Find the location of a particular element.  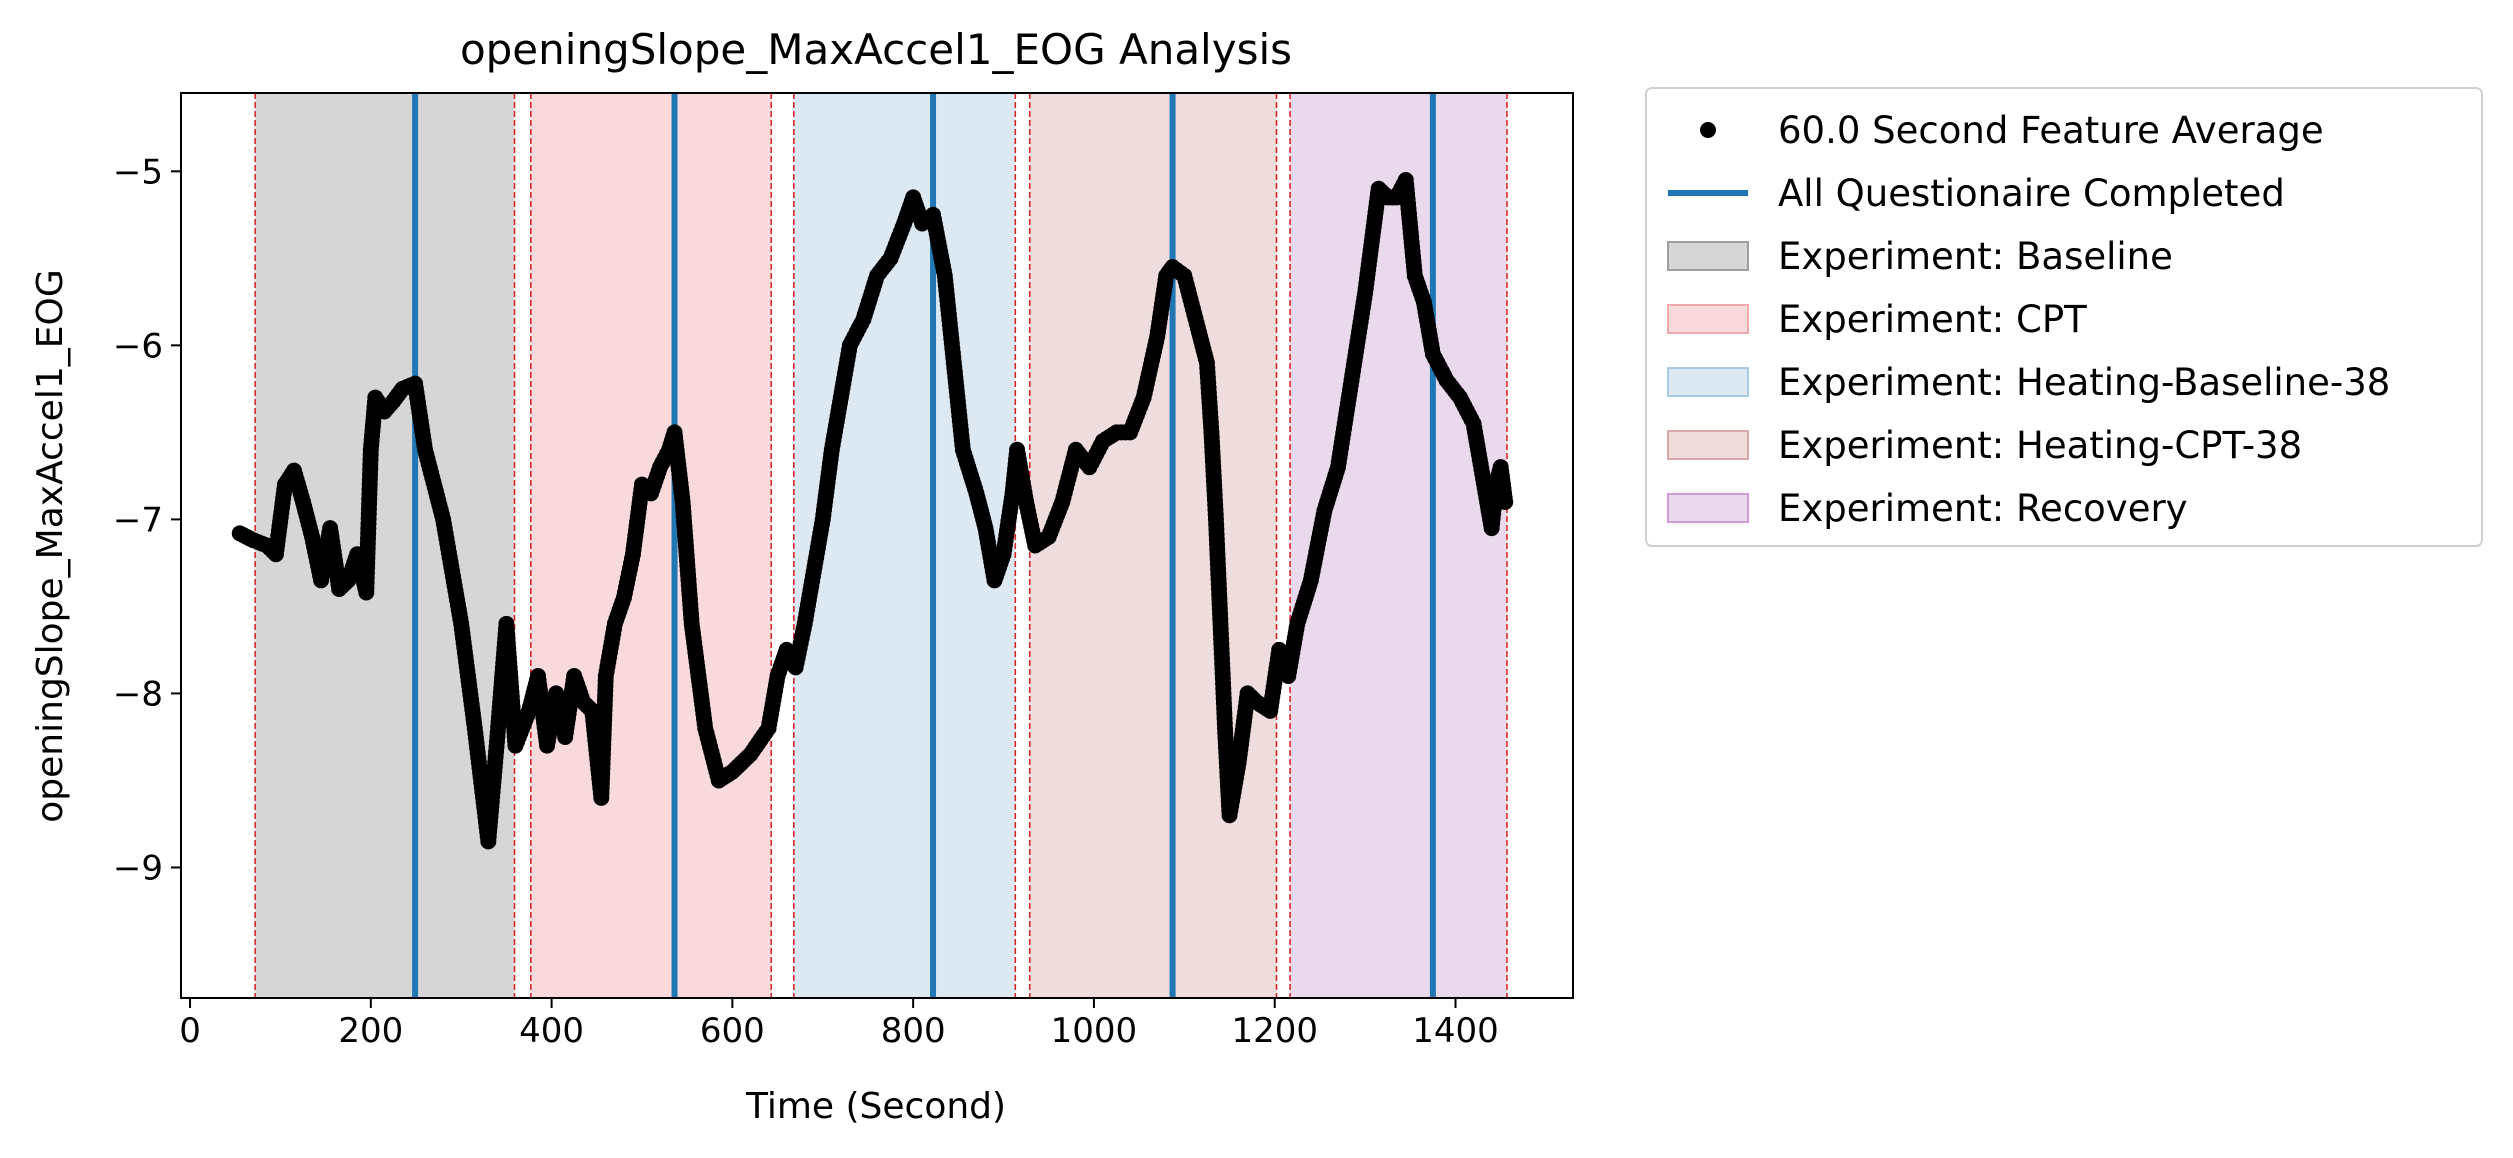

legend-label: Experiment: Heating-CPT-38 is located at coordinates (2040, 445).